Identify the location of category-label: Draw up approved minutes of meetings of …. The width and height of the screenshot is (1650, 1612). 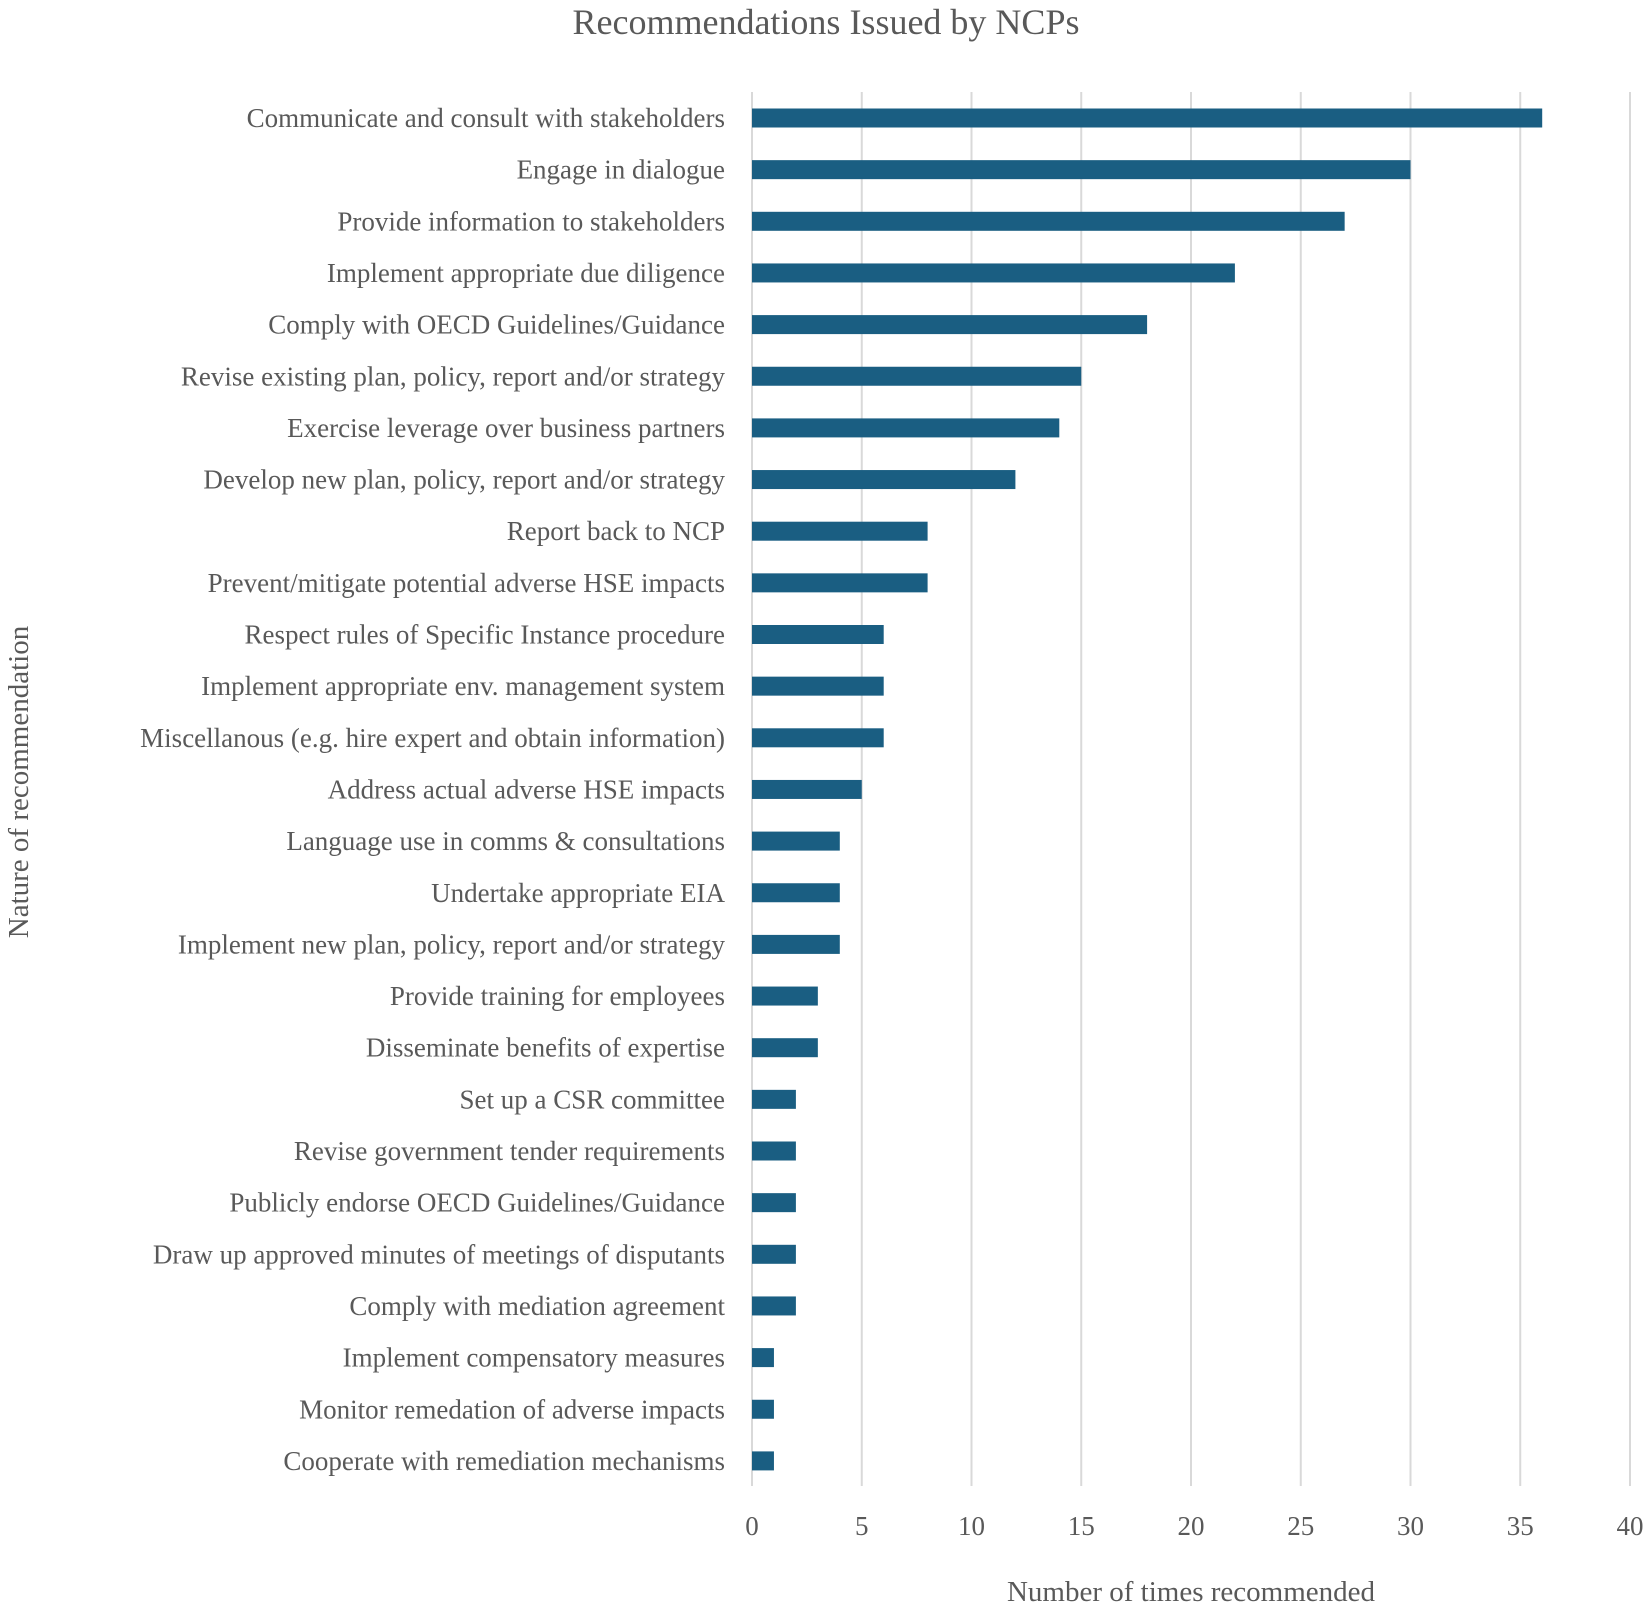
(439, 1254).